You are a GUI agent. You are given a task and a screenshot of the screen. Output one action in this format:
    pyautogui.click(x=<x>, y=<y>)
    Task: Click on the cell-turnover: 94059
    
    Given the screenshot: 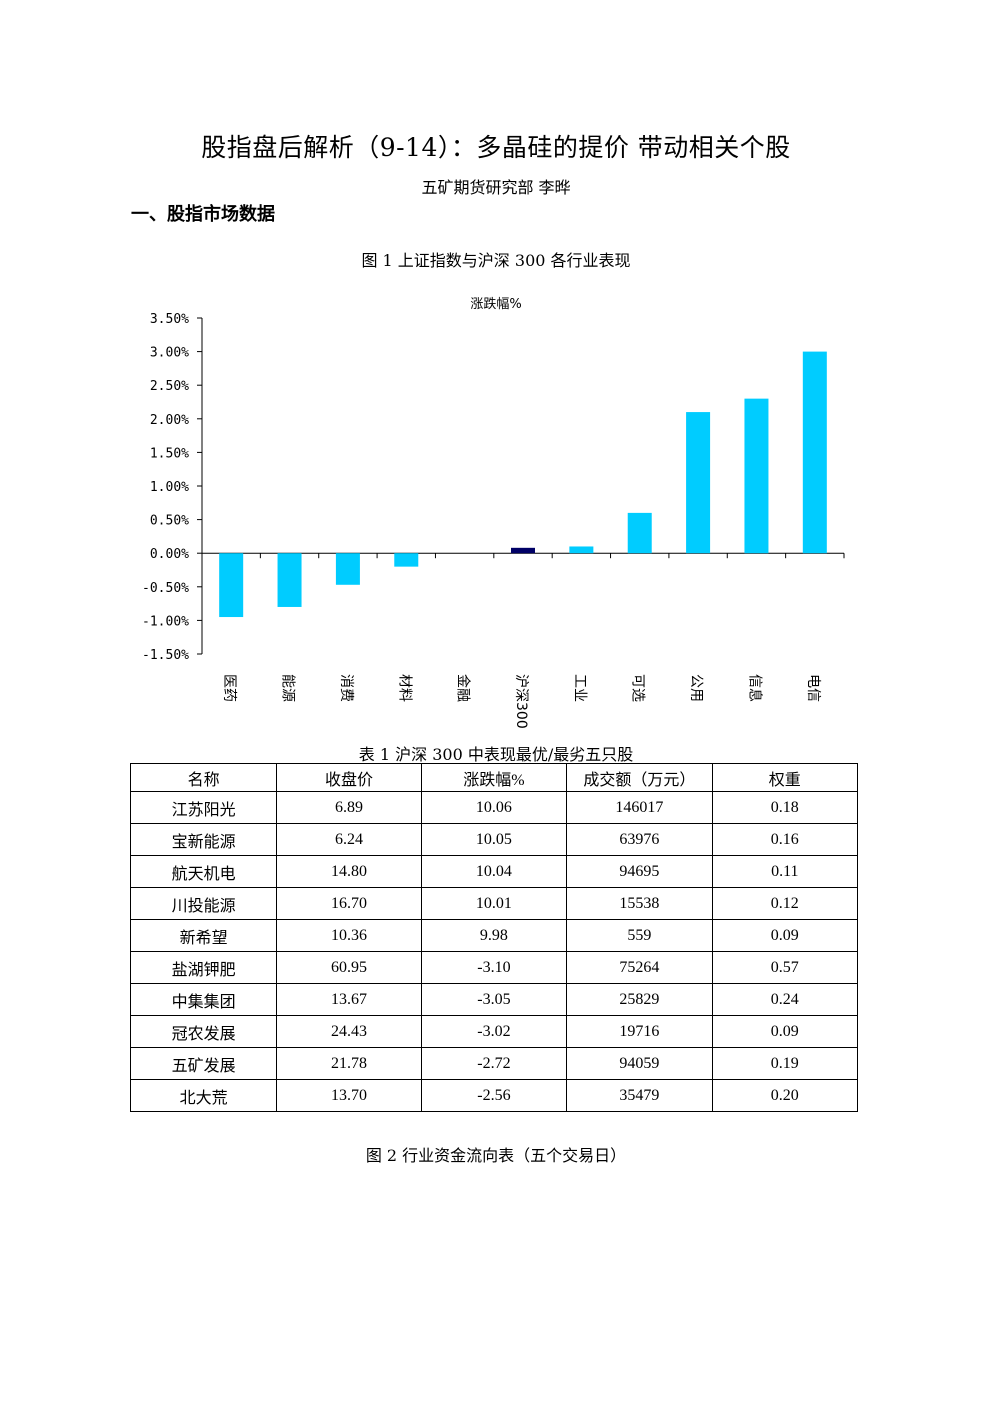 What is the action you would take?
    pyautogui.click(x=639, y=1063)
    